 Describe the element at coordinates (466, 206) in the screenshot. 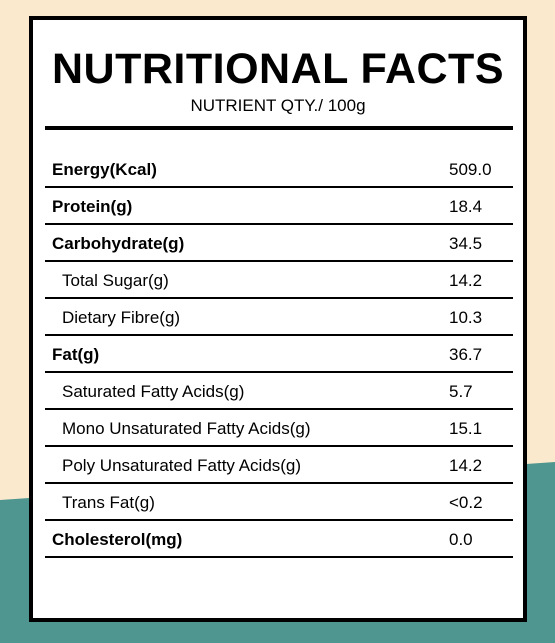

I see `nutrient-value: 18.4` at that location.